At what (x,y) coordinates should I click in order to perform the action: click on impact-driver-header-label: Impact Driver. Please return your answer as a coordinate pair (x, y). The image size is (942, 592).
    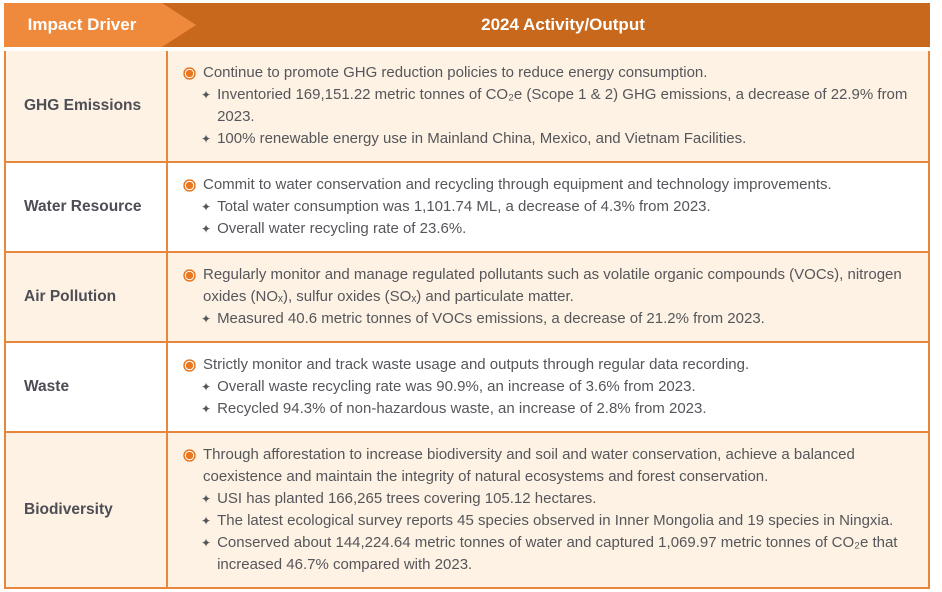
    Looking at the image, I should click on (82, 24).